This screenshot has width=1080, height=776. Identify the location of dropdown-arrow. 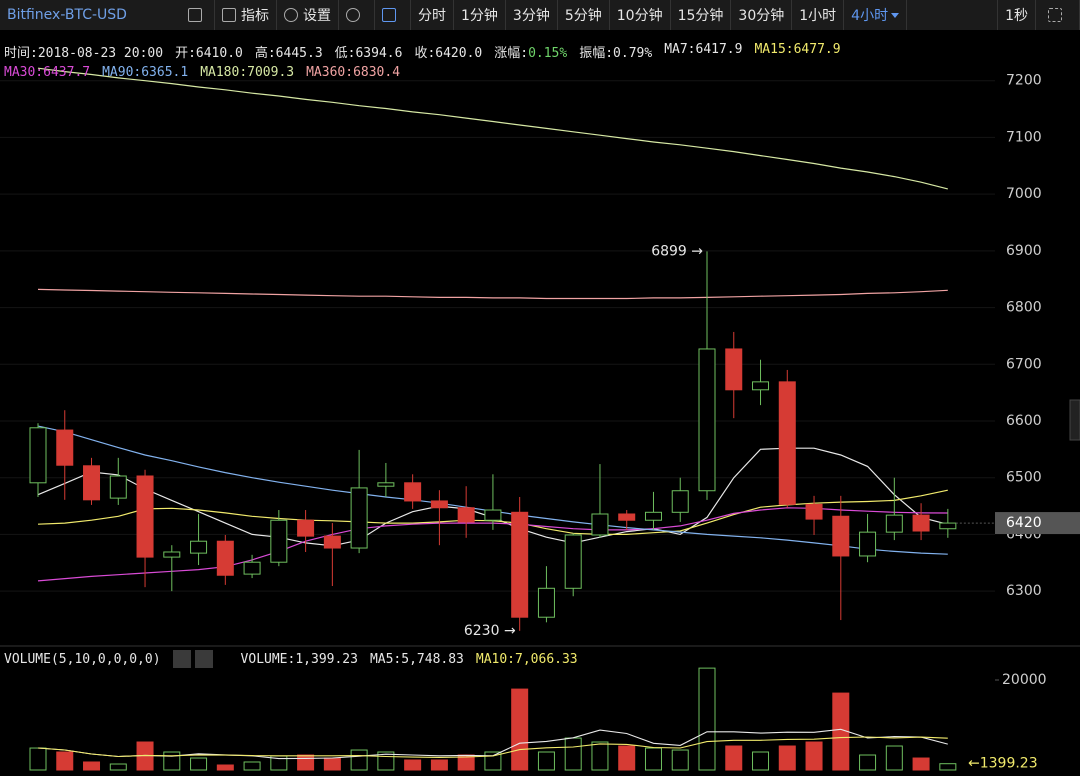
(895, 15).